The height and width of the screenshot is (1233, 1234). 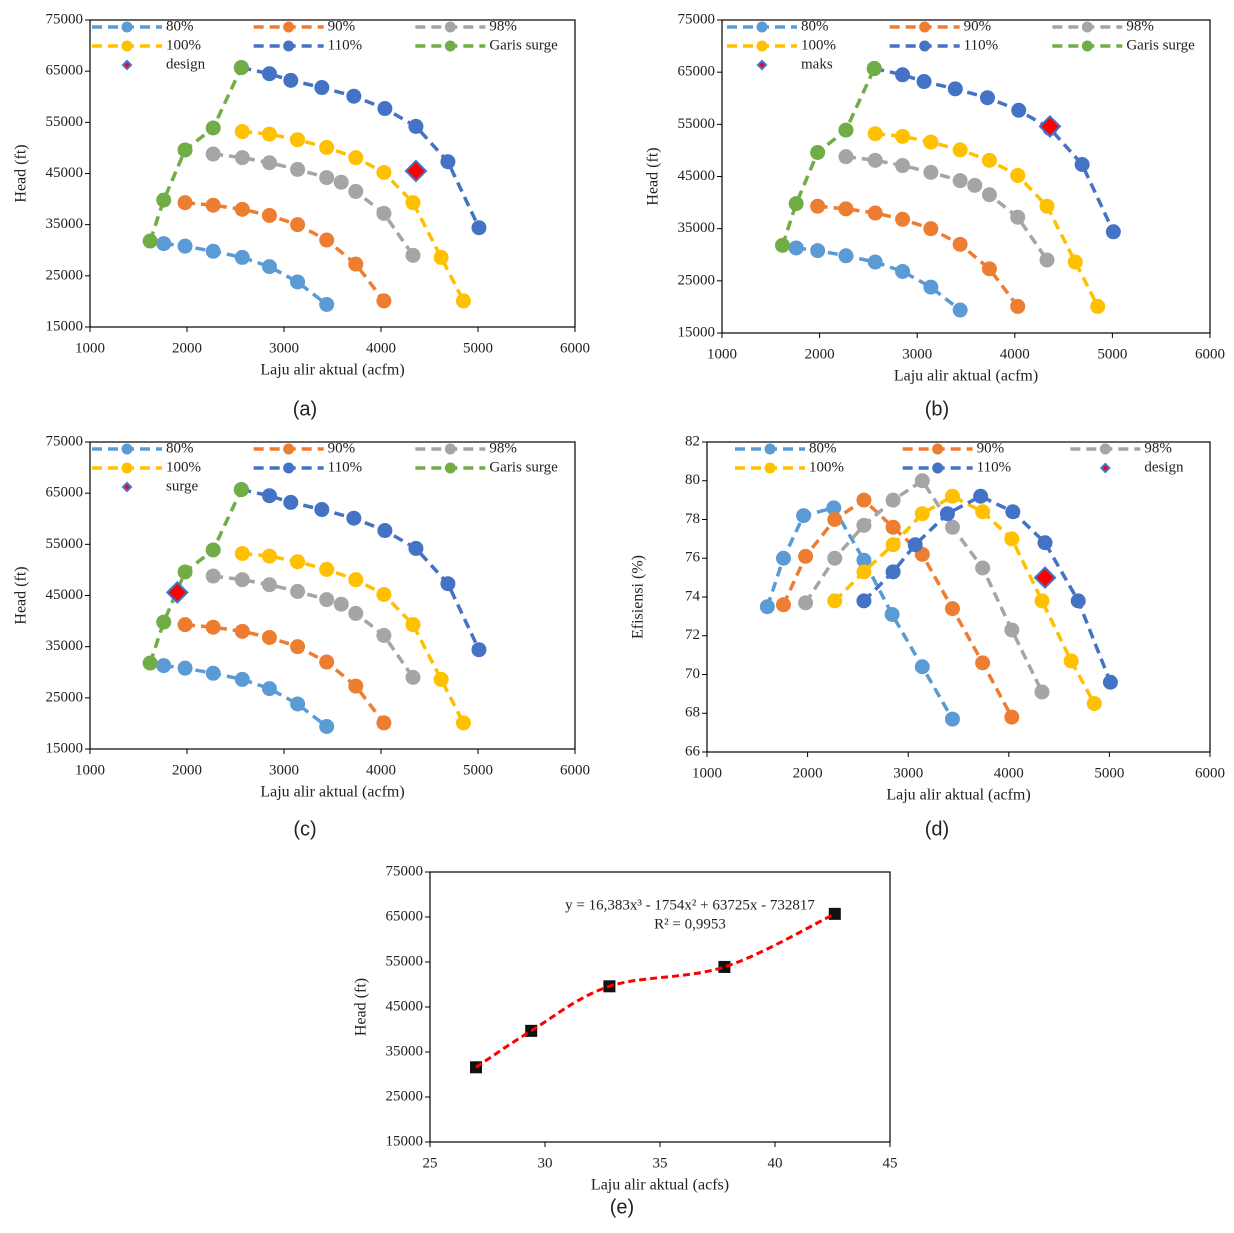 What do you see at coordinates (478, 770) in the screenshot?
I see `x-tick-label: 5000` at bounding box center [478, 770].